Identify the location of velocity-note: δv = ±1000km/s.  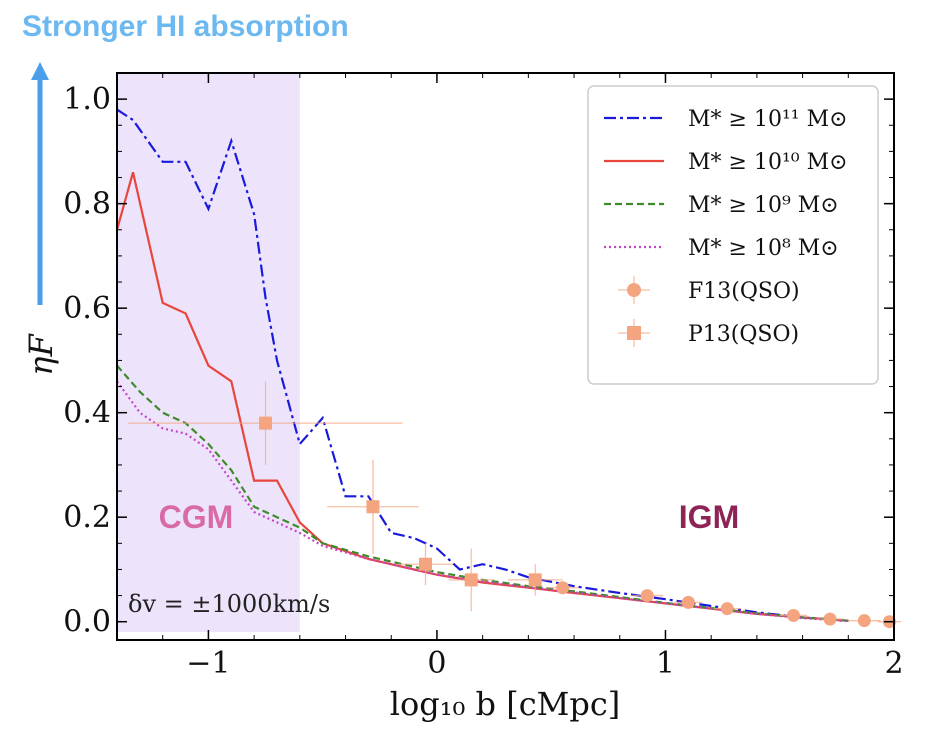
(229, 604).